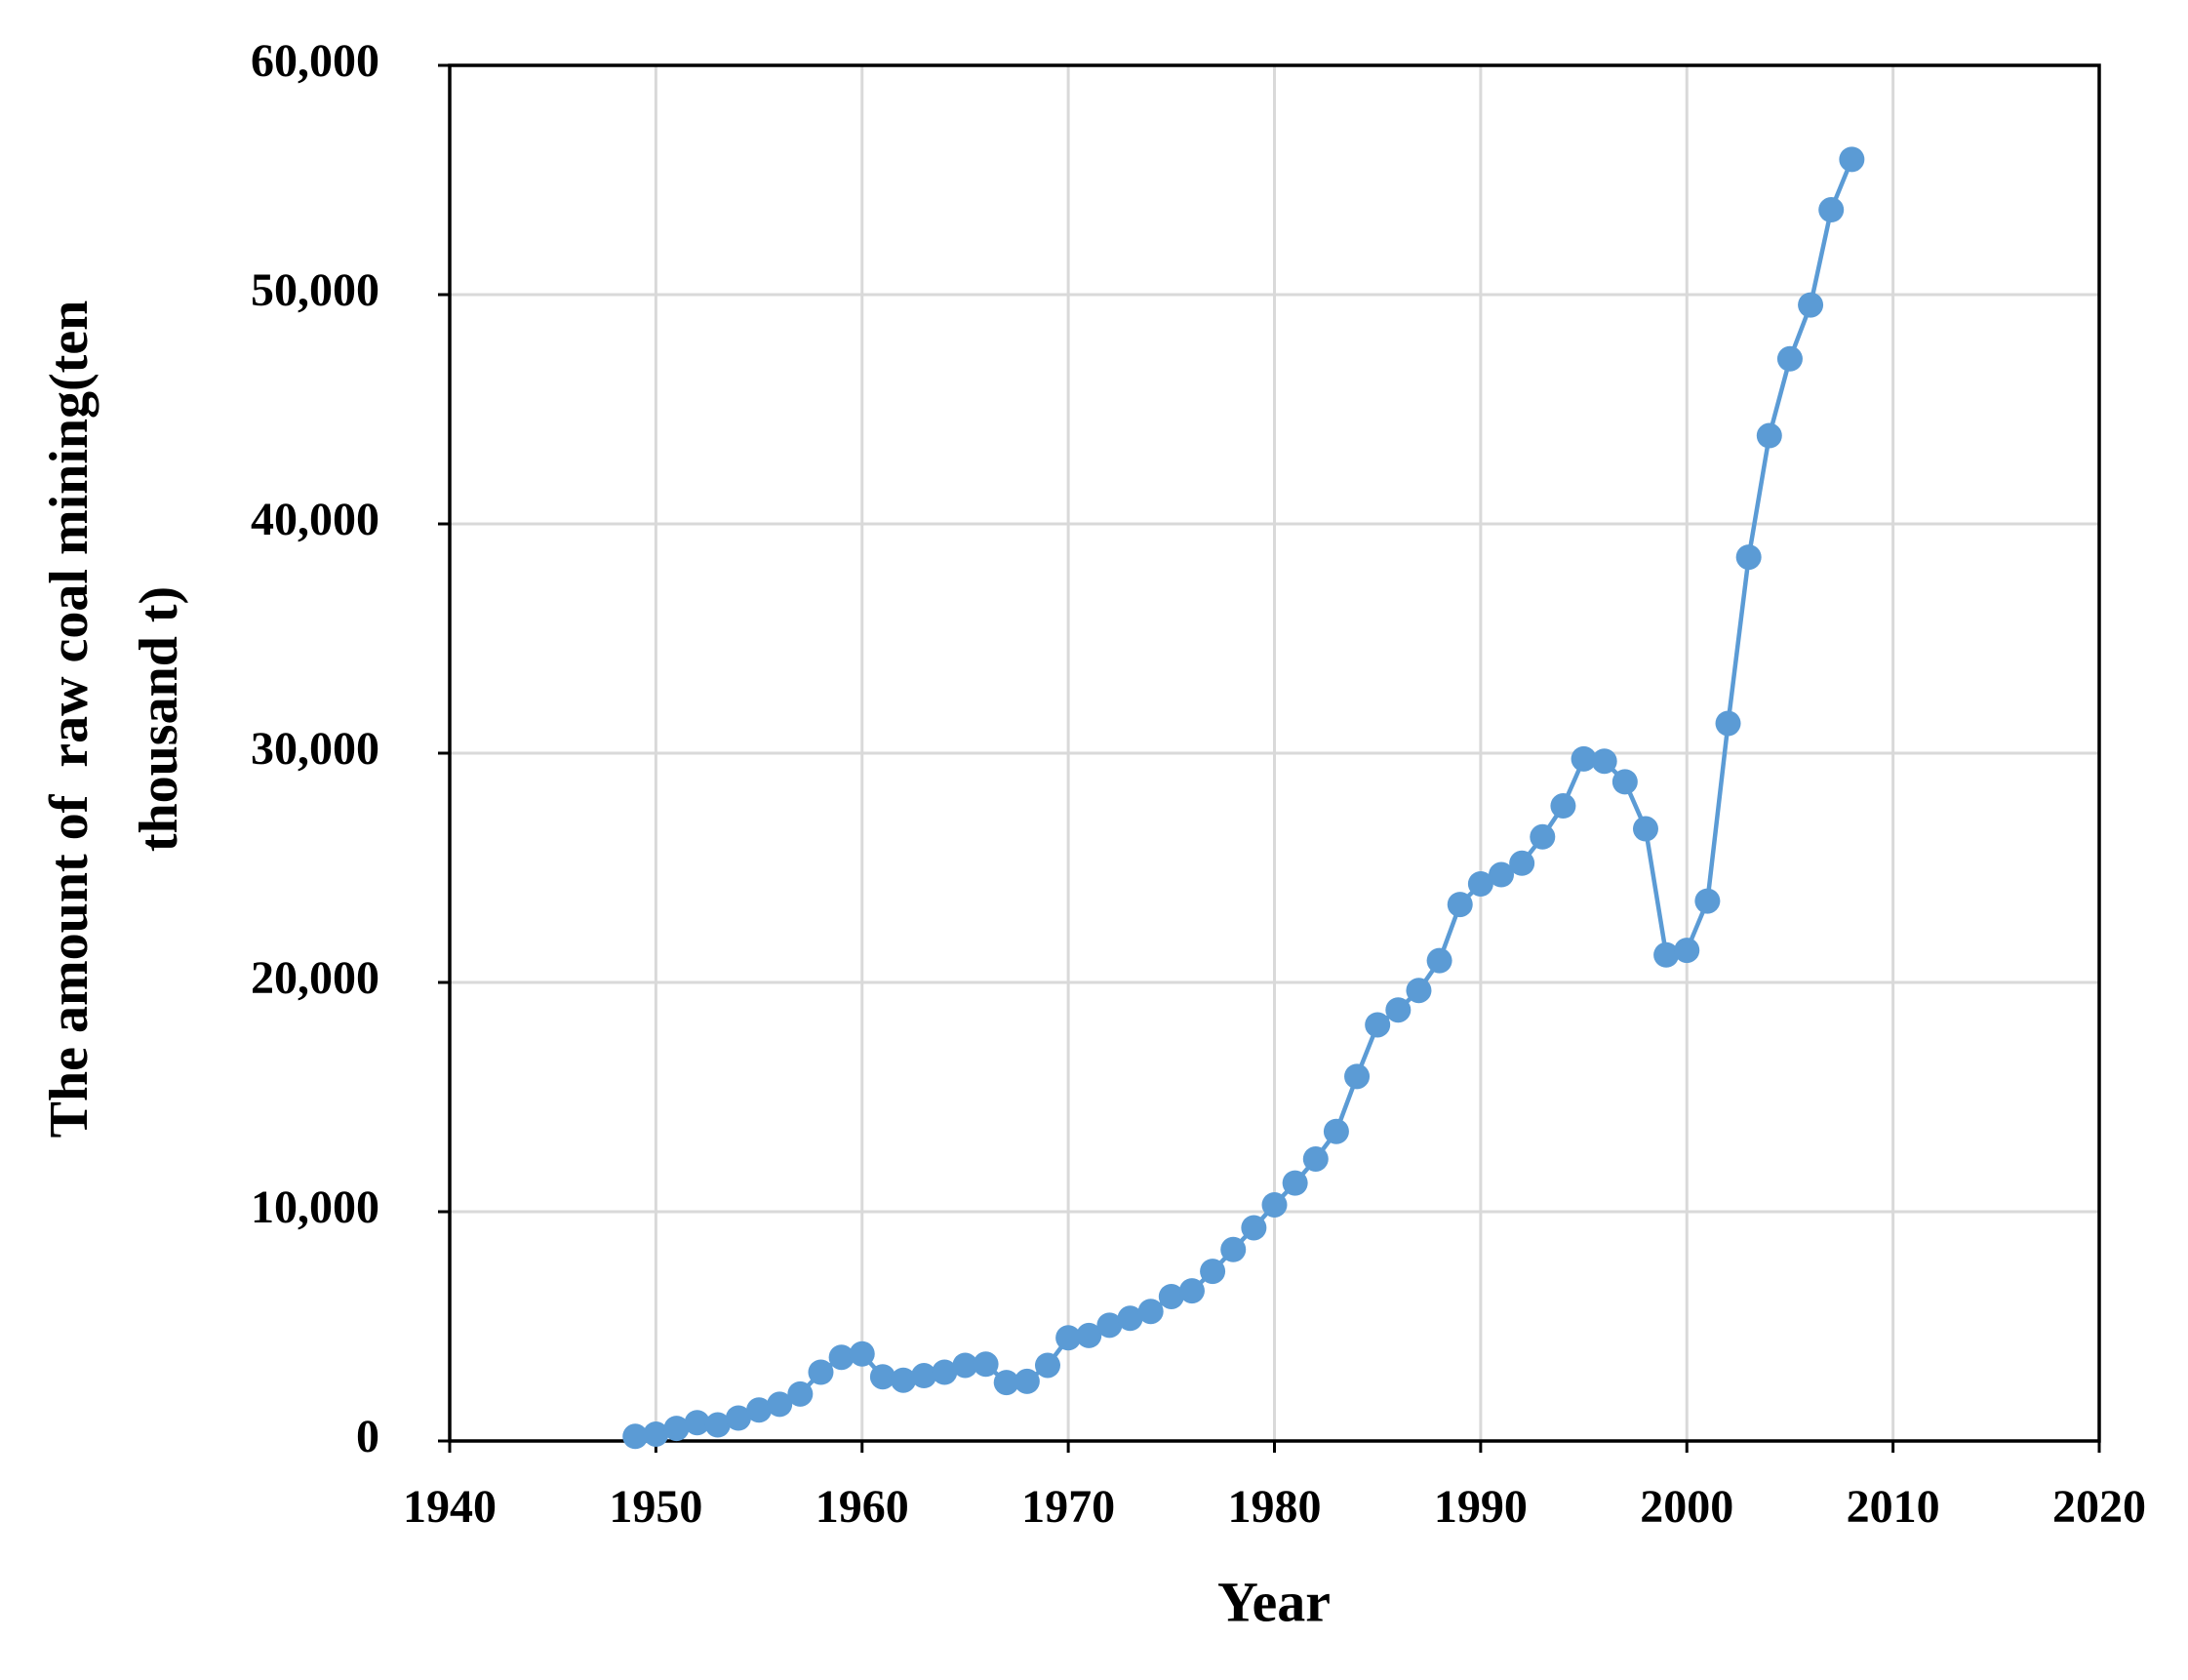 The image size is (2188, 1680). Describe the element at coordinates (315, 749) in the screenshot. I see `y-tick-label: 30,000` at that location.